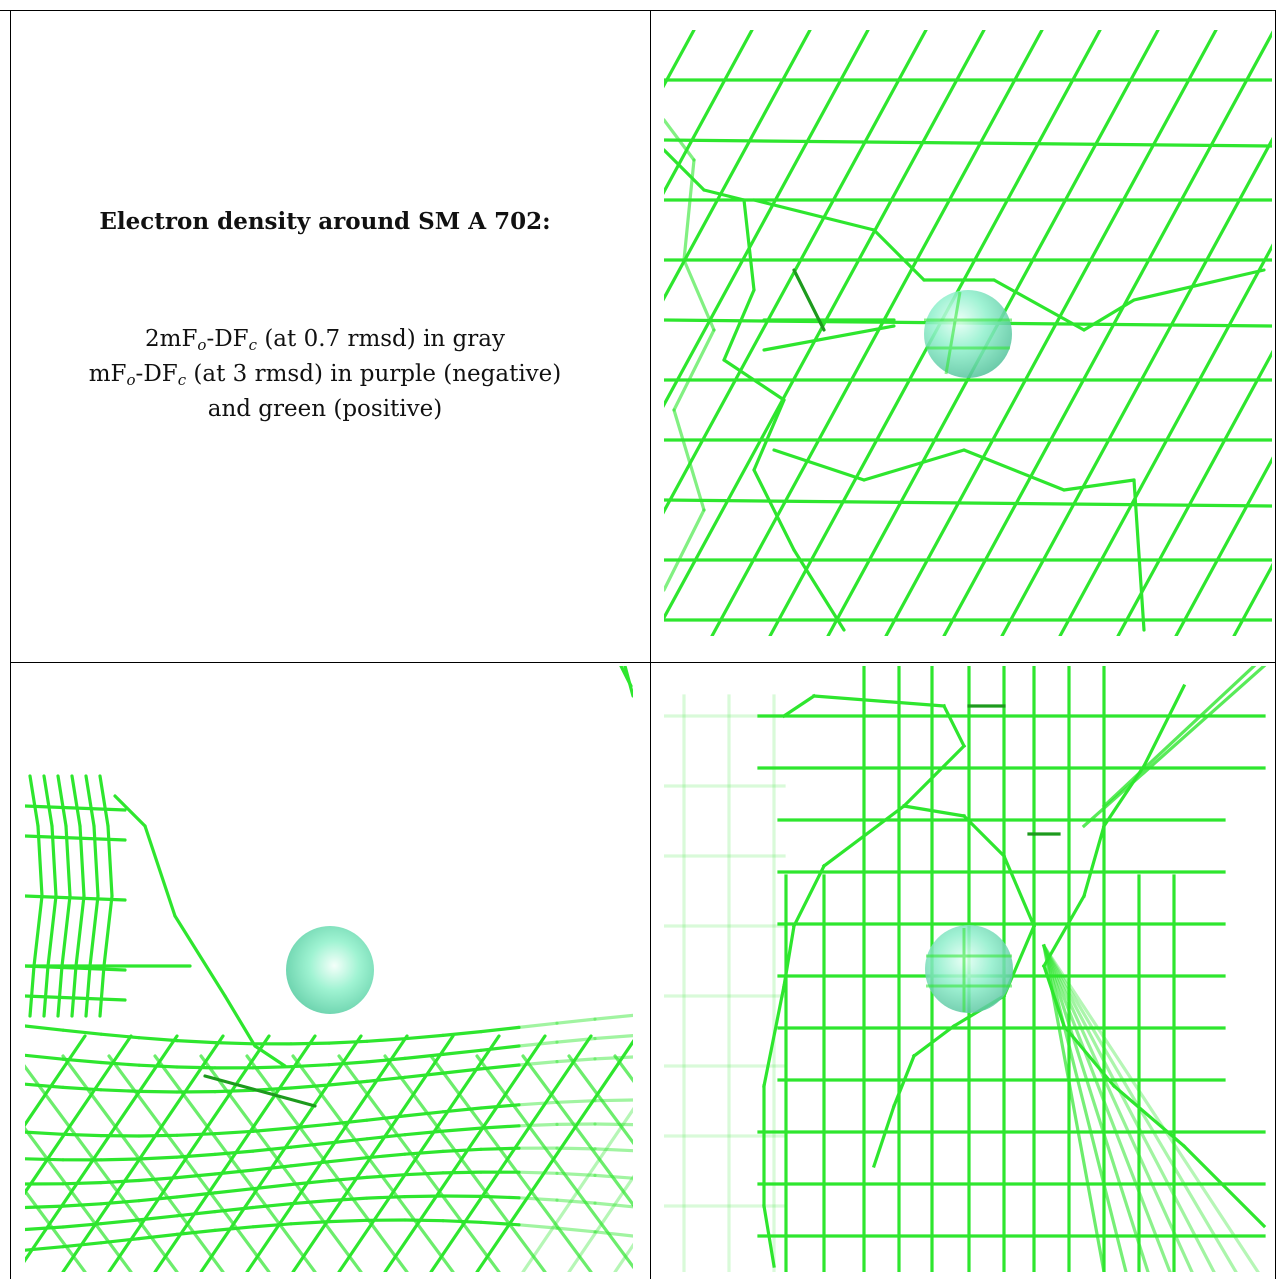  I want to click on caption-line-positive: and green (positive), so click(325, 409).